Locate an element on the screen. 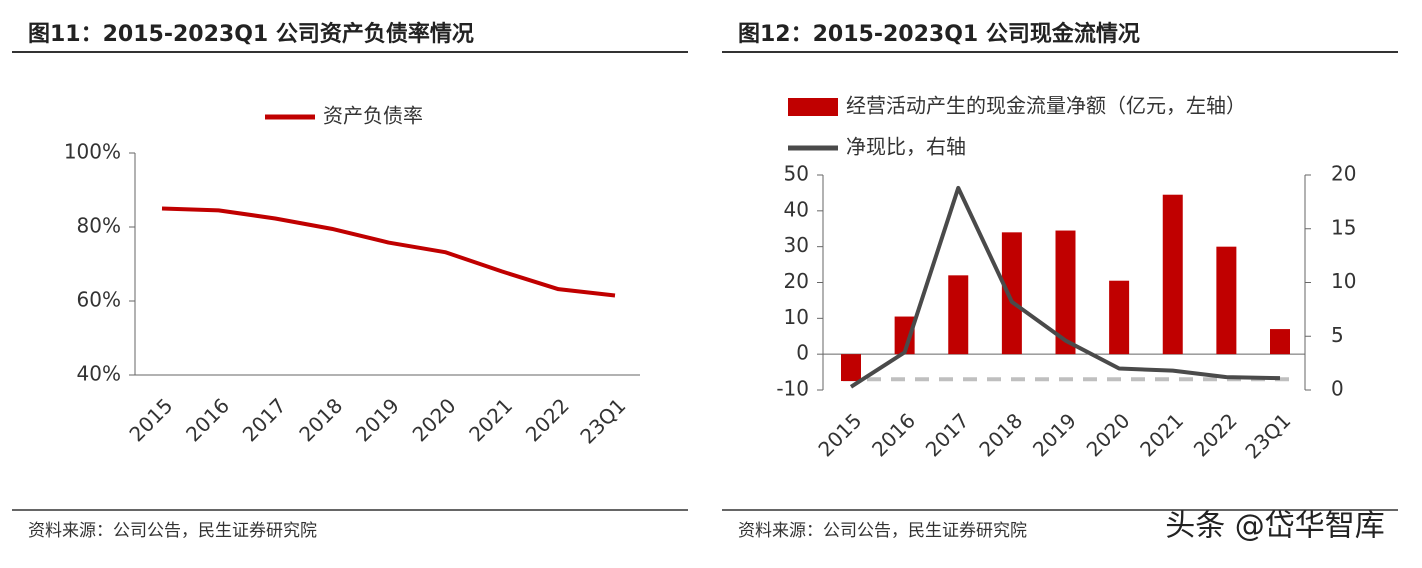 This screenshot has height=568, width=1422. watermark: 头条 @岱华智库 is located at coordinates (1275, 526).